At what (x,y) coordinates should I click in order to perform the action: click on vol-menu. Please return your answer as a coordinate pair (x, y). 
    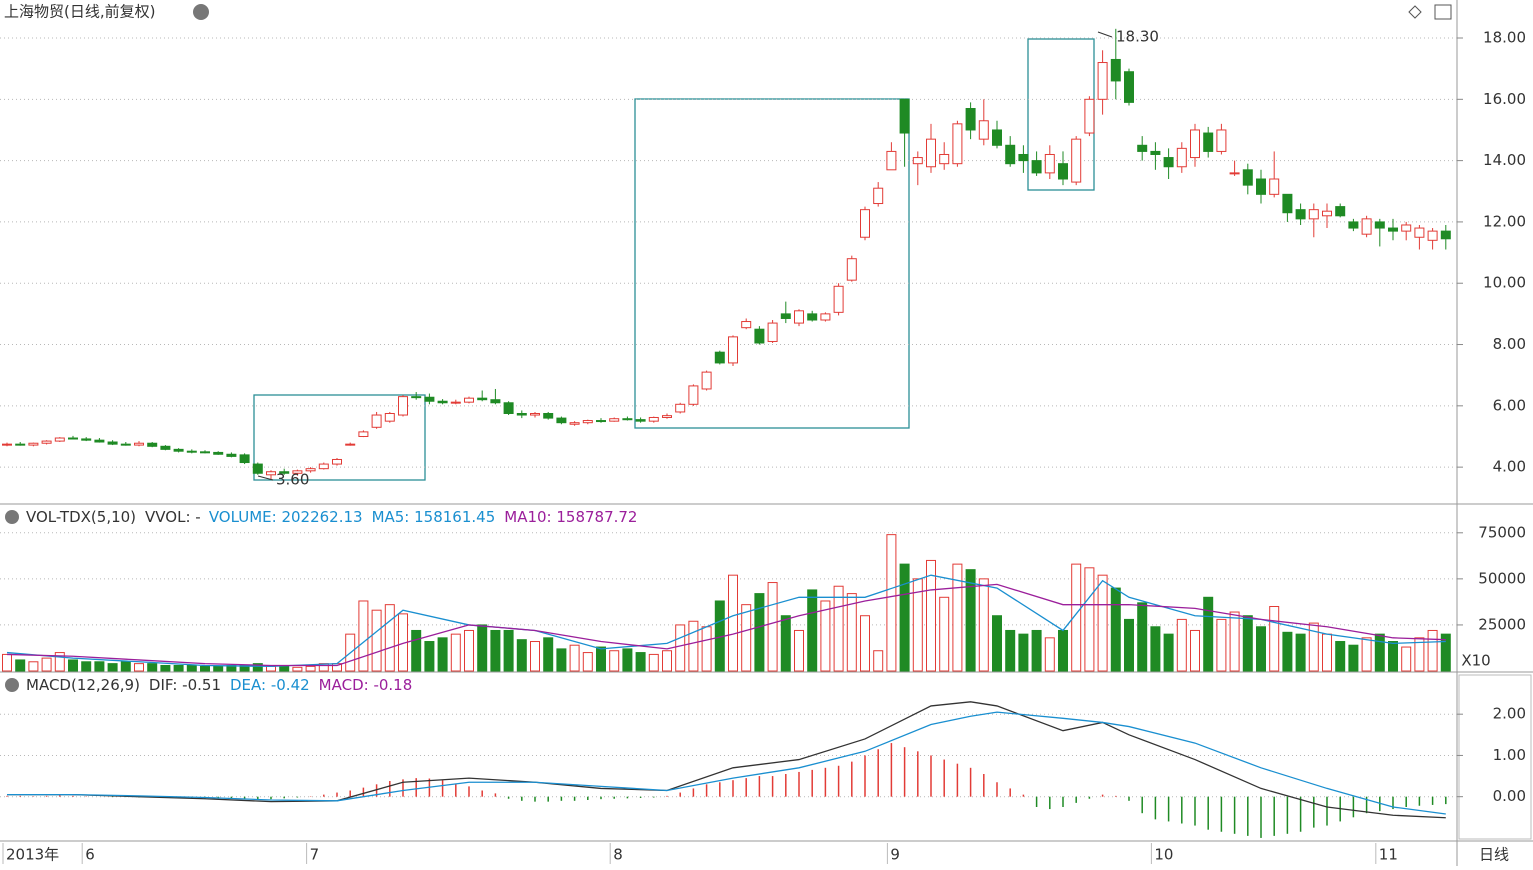
    Looking at the image, I should click on (12, 517).